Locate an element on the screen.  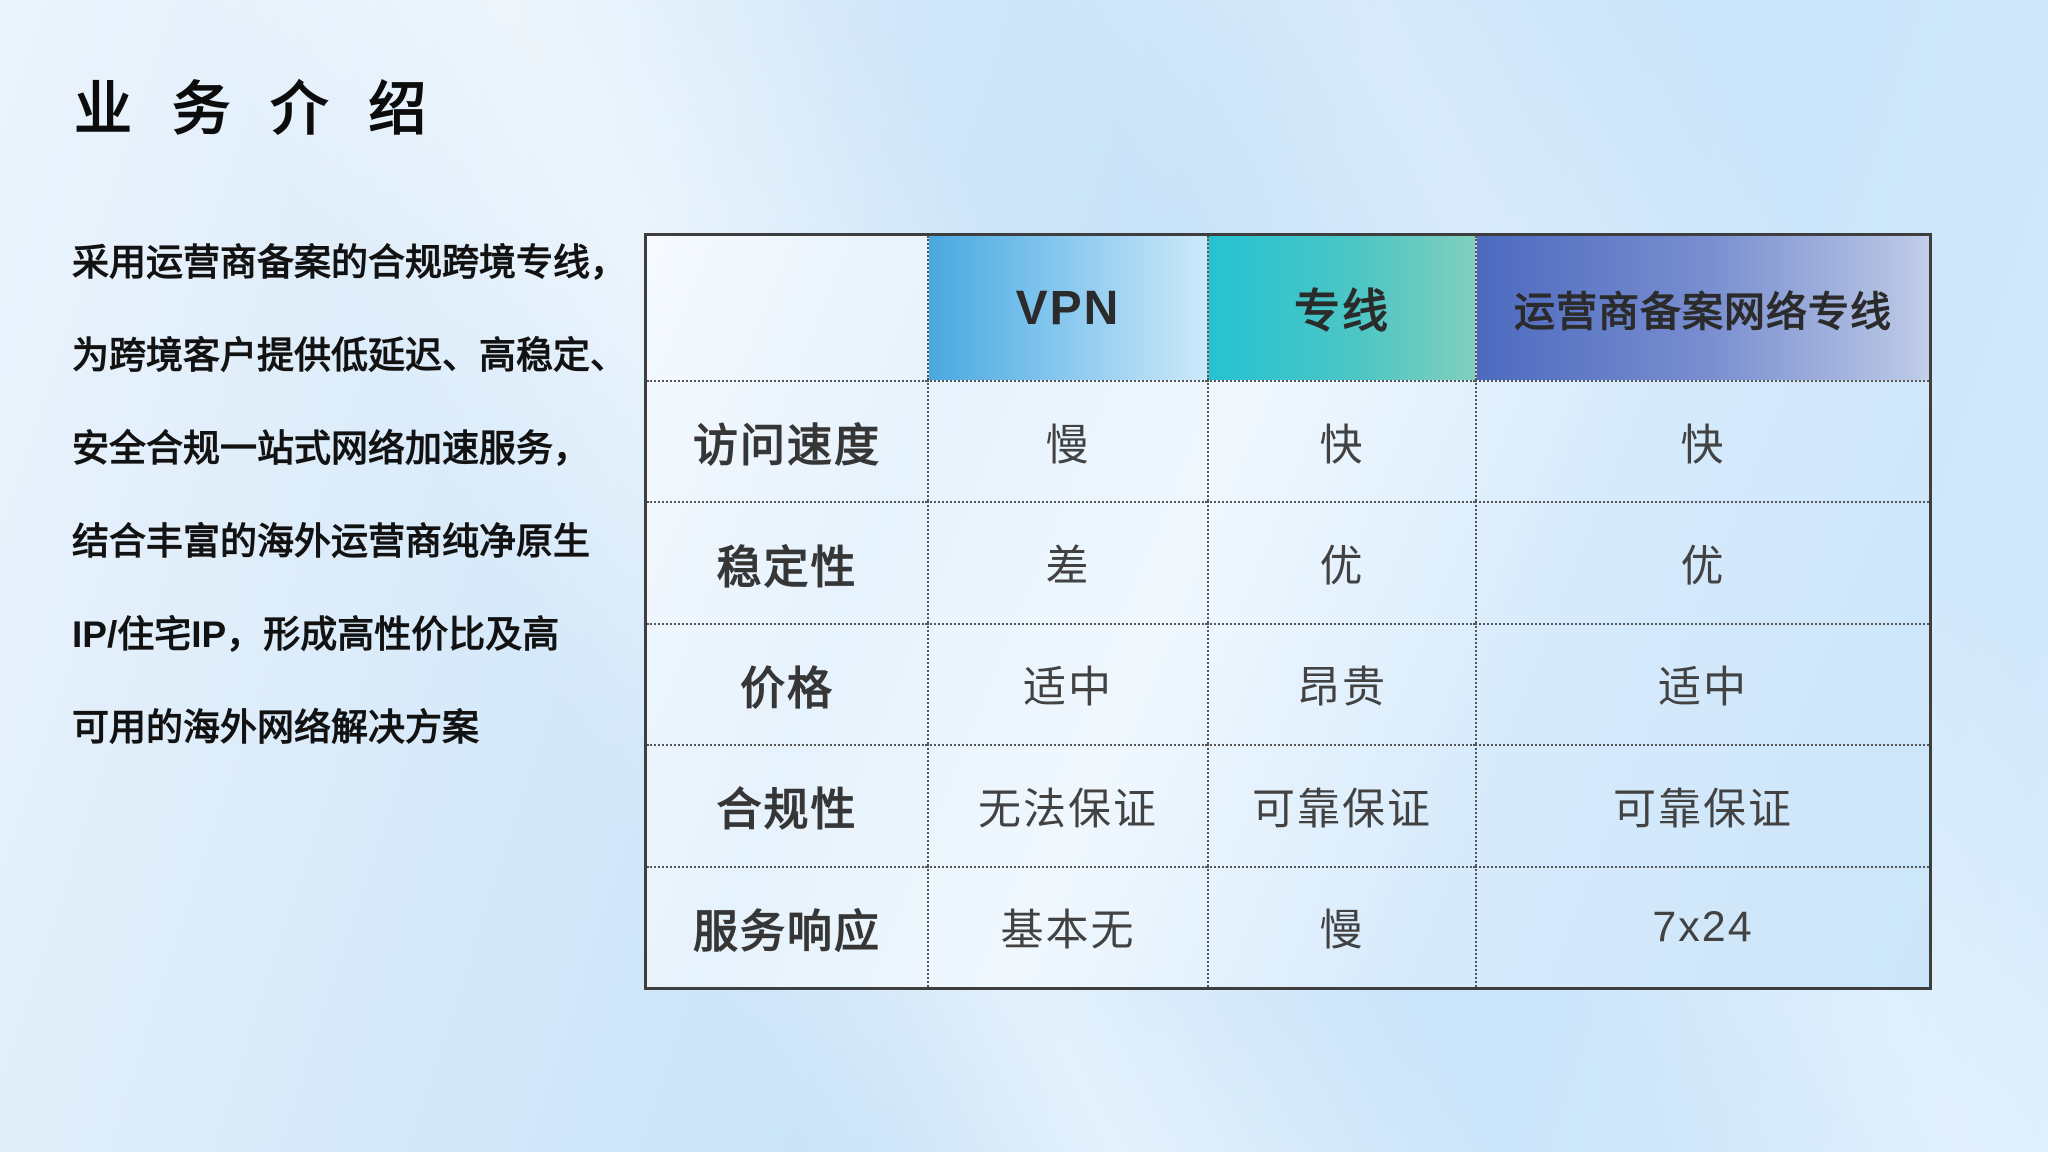
cell-access-speed-carrier: 快 is located at coordinates (1702, 441).